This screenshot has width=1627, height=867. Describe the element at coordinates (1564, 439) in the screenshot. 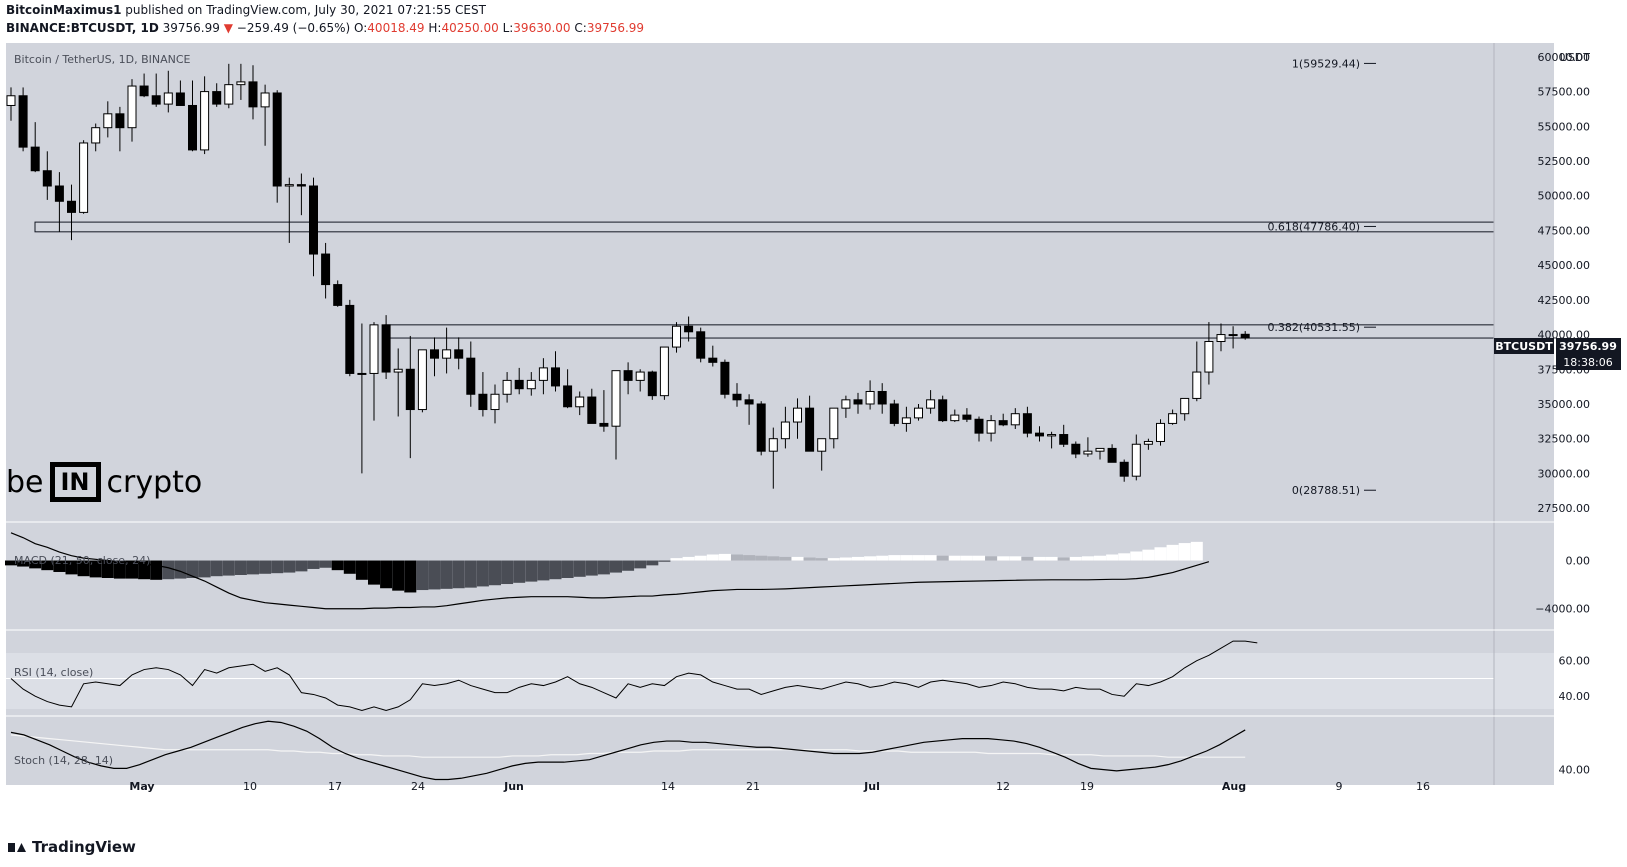

I see `price-tick-label: 32500.00` at that location.